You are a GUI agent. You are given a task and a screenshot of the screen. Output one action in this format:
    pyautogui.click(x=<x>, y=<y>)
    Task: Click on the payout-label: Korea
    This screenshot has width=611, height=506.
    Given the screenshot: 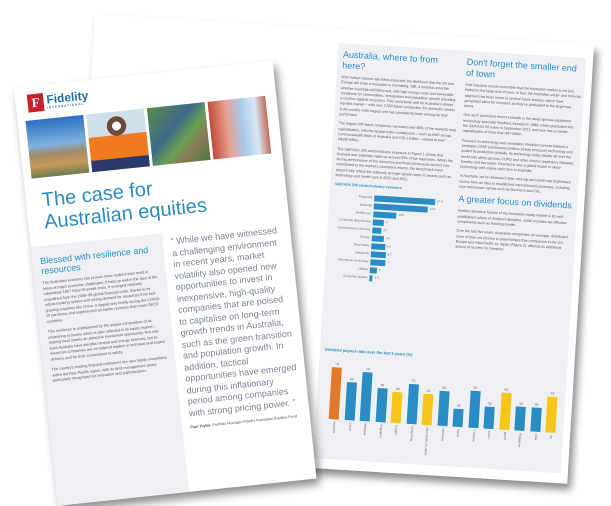 What is the action you would take?
    pyautogui.click(x=458, y=433)
    